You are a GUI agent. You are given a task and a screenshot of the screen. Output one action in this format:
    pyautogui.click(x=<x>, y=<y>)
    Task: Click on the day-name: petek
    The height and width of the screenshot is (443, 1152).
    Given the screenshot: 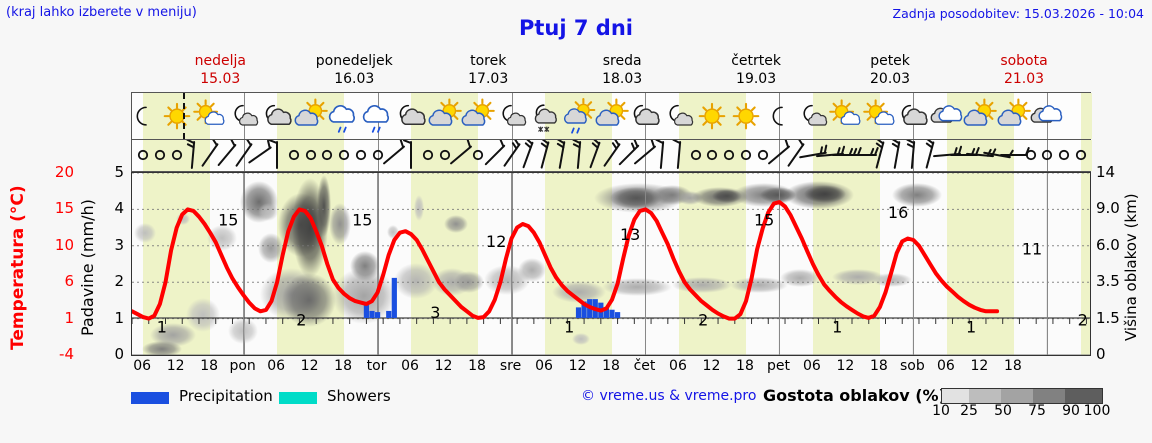 What is the action you would take?
    pyautogui.click(x=890, y=61)
    